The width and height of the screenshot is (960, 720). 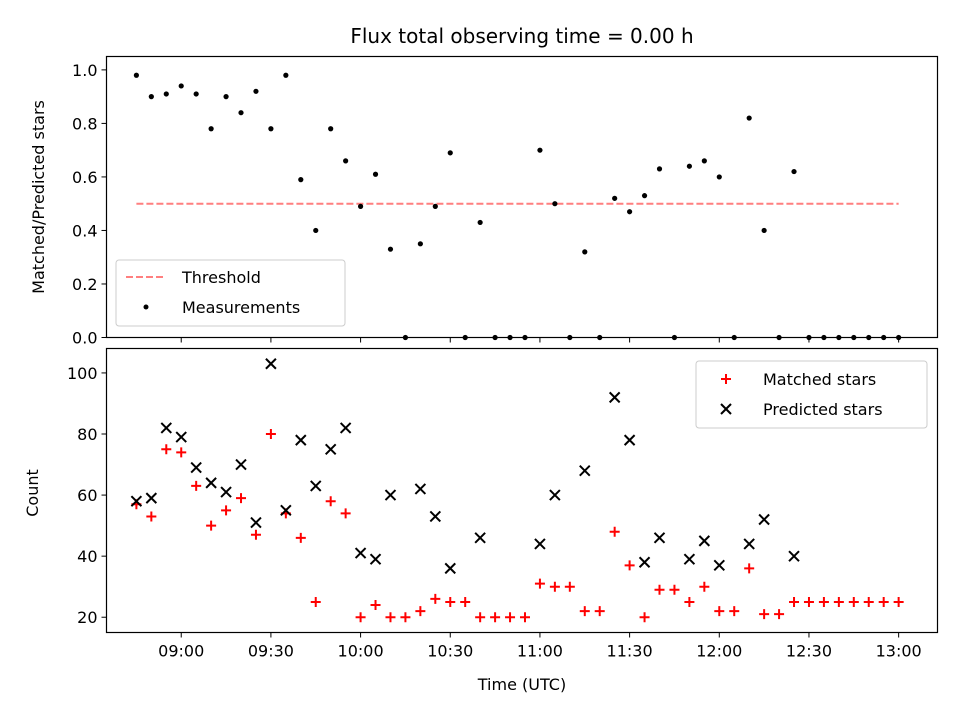 I want to click on bottom-x-tick-label: 12:30, so click(x=809, y=651).